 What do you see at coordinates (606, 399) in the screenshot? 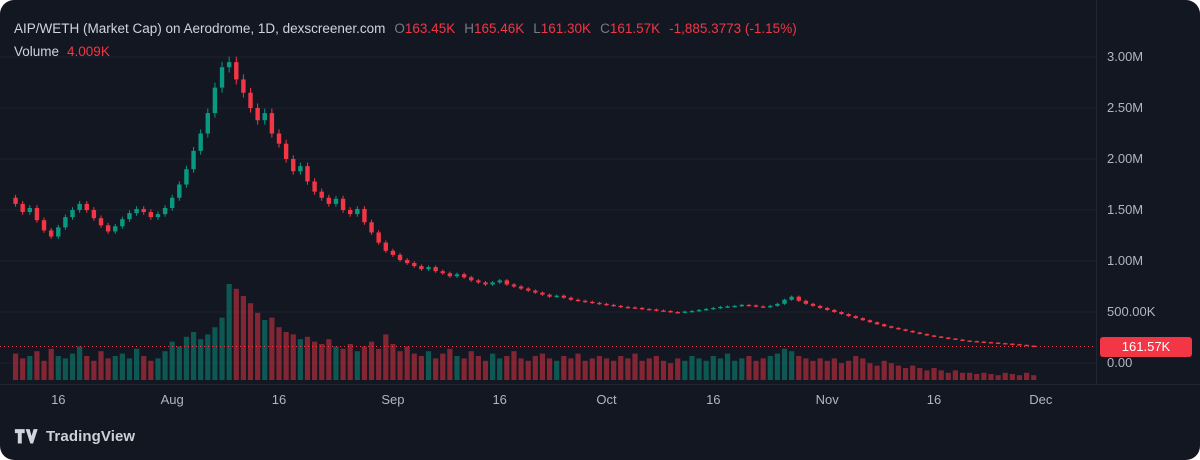
I see `time-axis-label: Oct` at bounding box center [606, 399].